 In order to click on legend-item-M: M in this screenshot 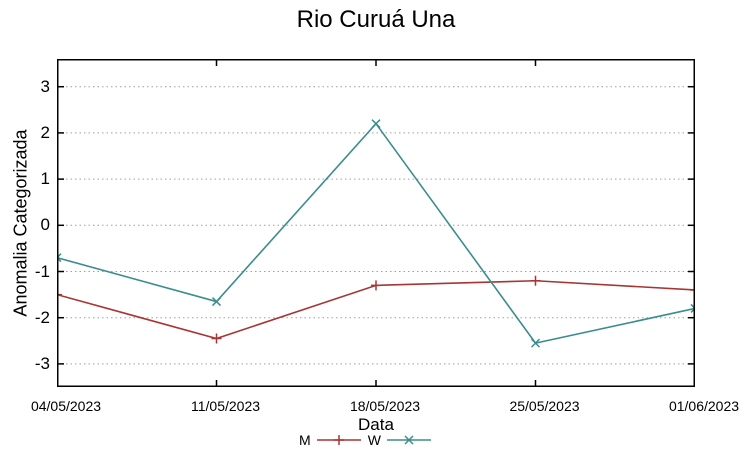, I will do `click(331, 440)`.